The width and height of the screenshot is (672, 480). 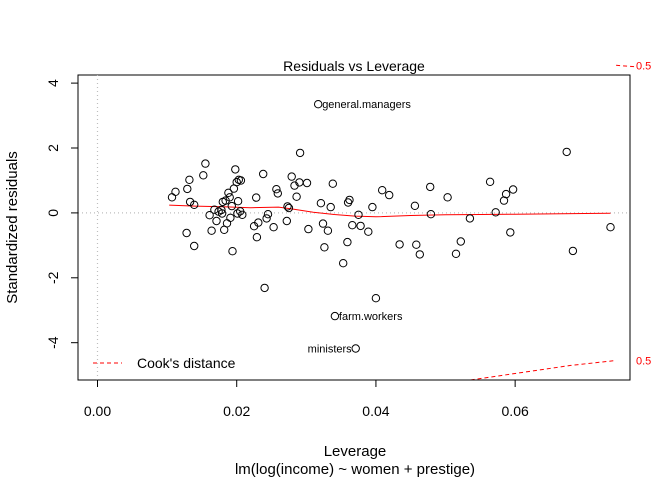 I want to click on y-tick-label: 2, so click(x=53, y=148).